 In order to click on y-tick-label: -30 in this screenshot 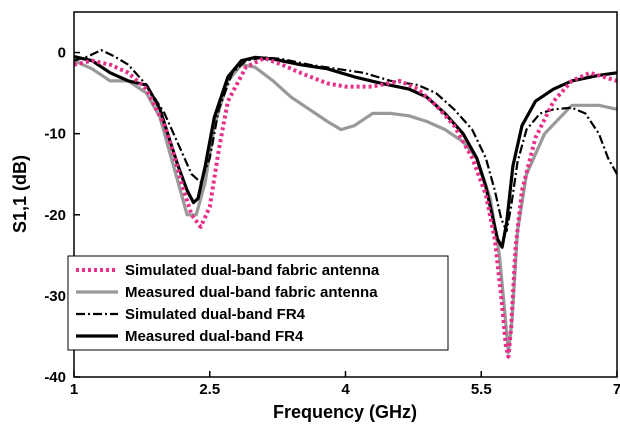, I will do `click(55, 296)`.